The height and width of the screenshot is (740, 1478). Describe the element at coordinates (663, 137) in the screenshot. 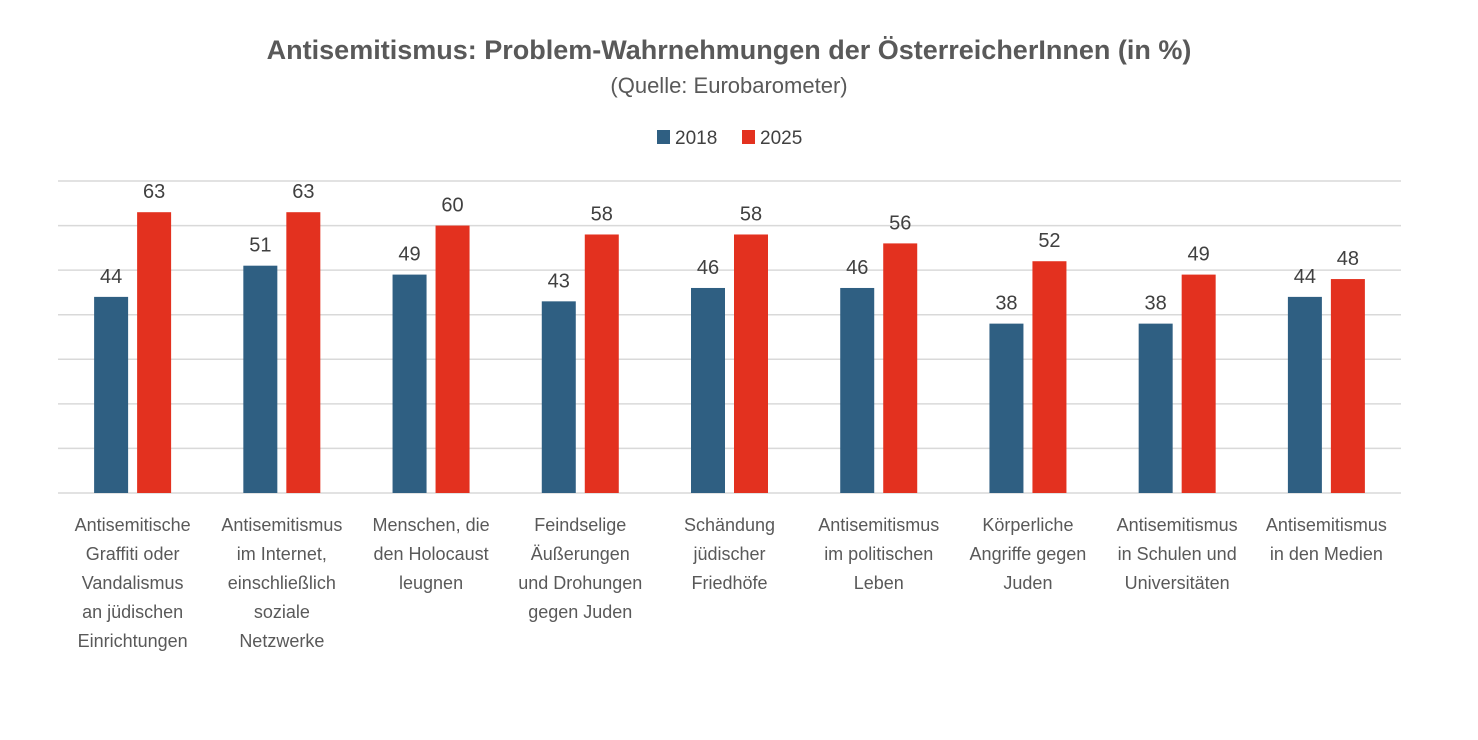

I see `legend-swatch-2018` at that location.